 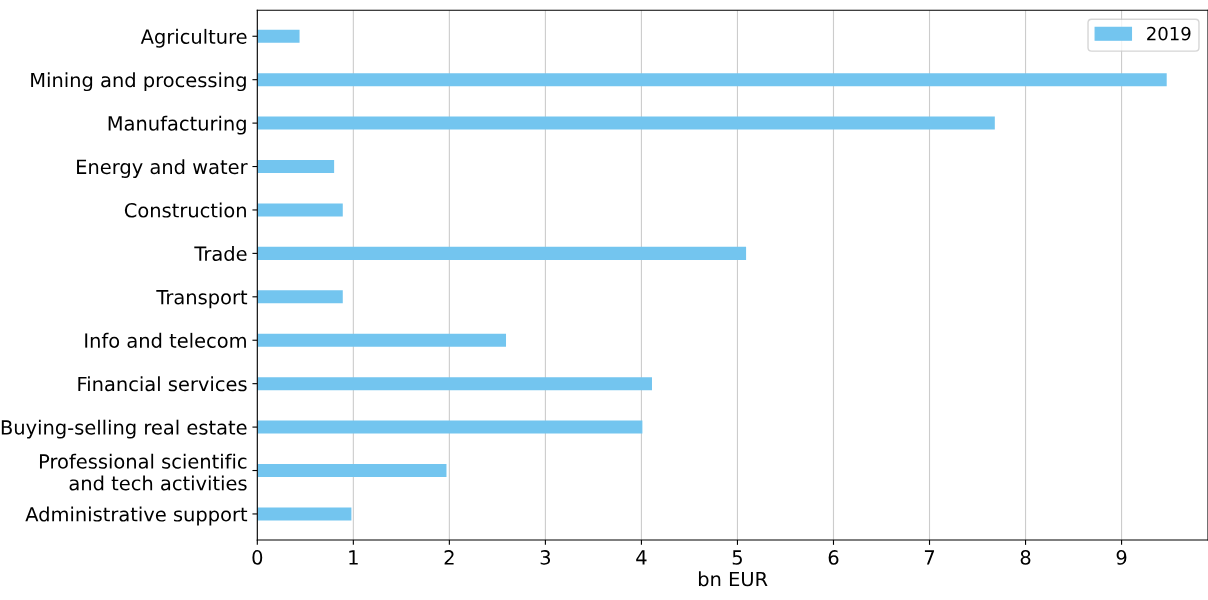 What do you see at coordinates (737, 557) in the screenshot?
I see `x-tick-label: 5` at bounding box center [737, 557].